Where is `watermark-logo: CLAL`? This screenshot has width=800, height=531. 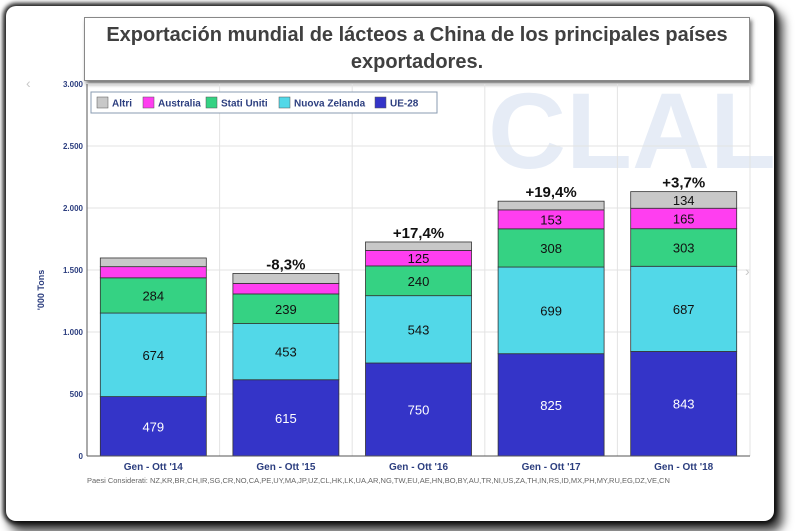 watermark-logo: CLAL is located at coordinates (632, 130).